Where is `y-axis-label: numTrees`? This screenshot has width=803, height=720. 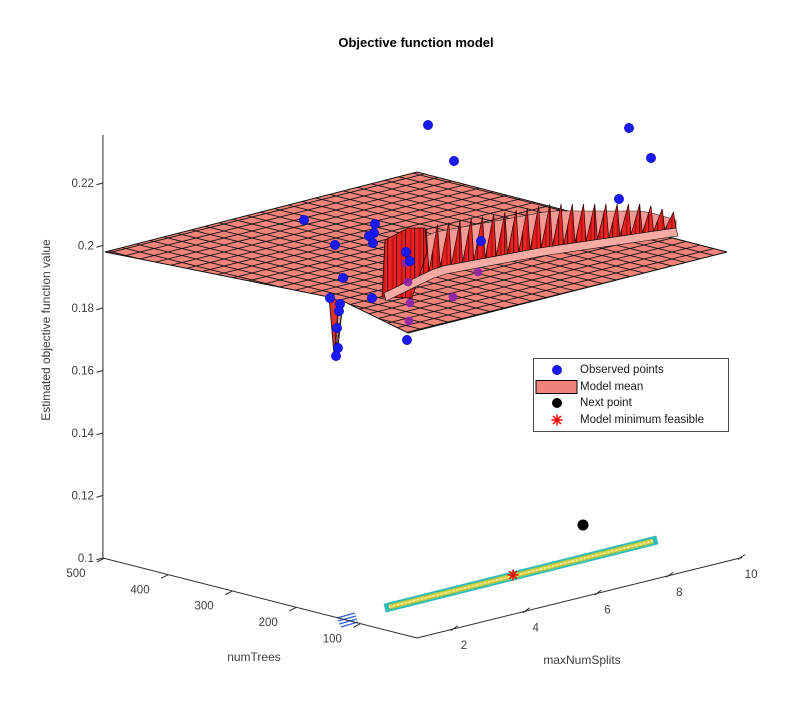 y-axis-label: numTrees is located at coordinates (254, 657).